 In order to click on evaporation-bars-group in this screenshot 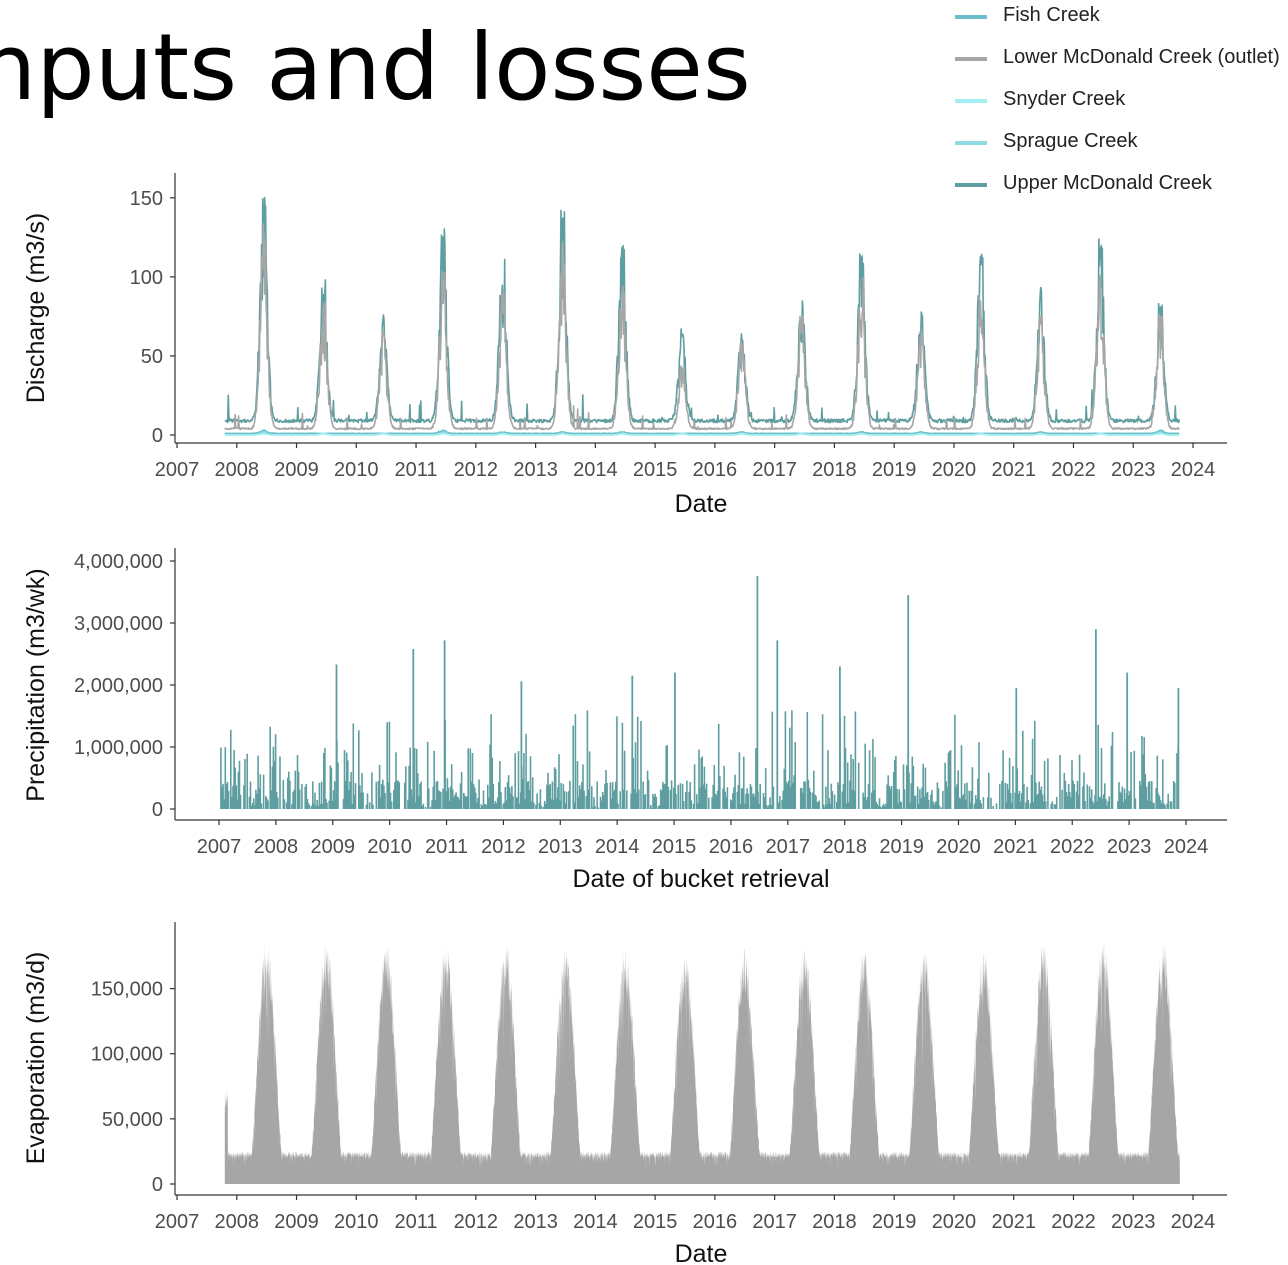, I will do `click(702, 1062)`.